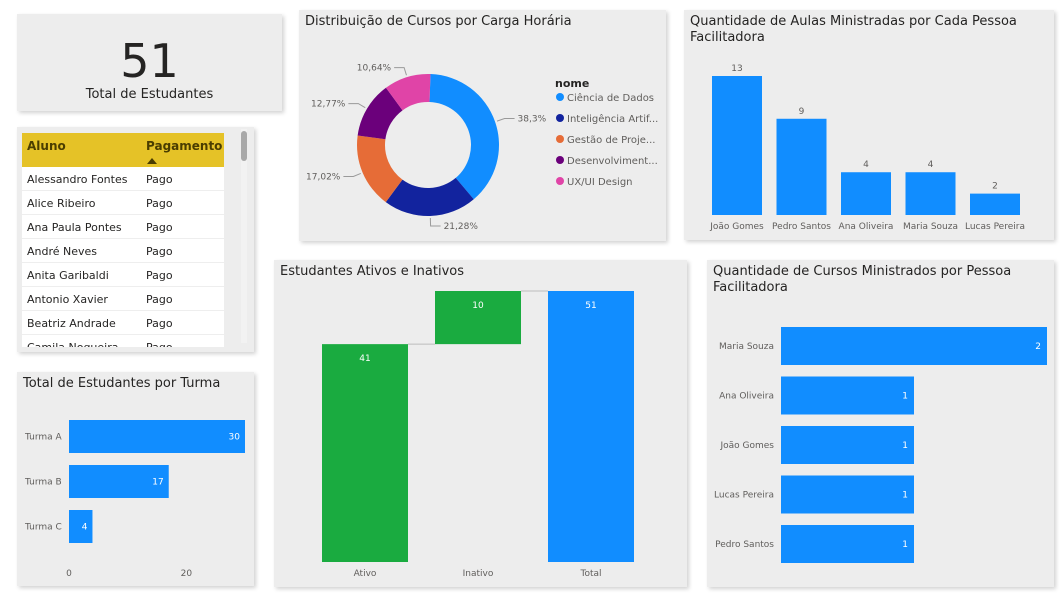 This screenshot has width=1063, height=599. What do you see at coordinates (123, 203) in the screenshot?
I see `table-row: Alice Ribeiro Pago` at bounding box center [123, 203].